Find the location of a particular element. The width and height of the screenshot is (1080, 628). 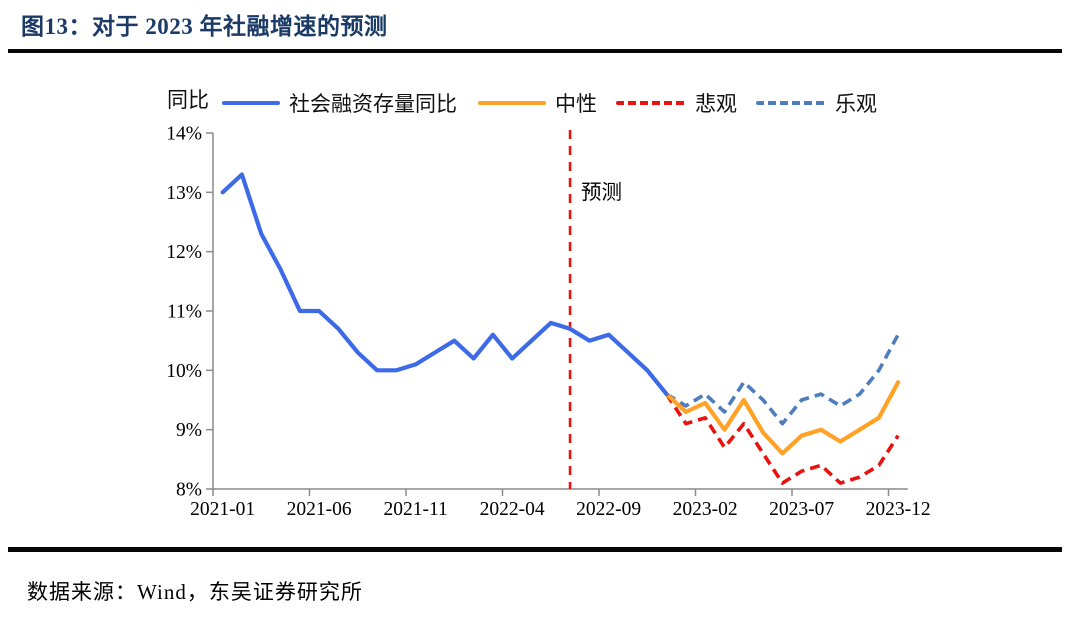

x-tick-label: 2022-09 is located at coordinates (608, 509).